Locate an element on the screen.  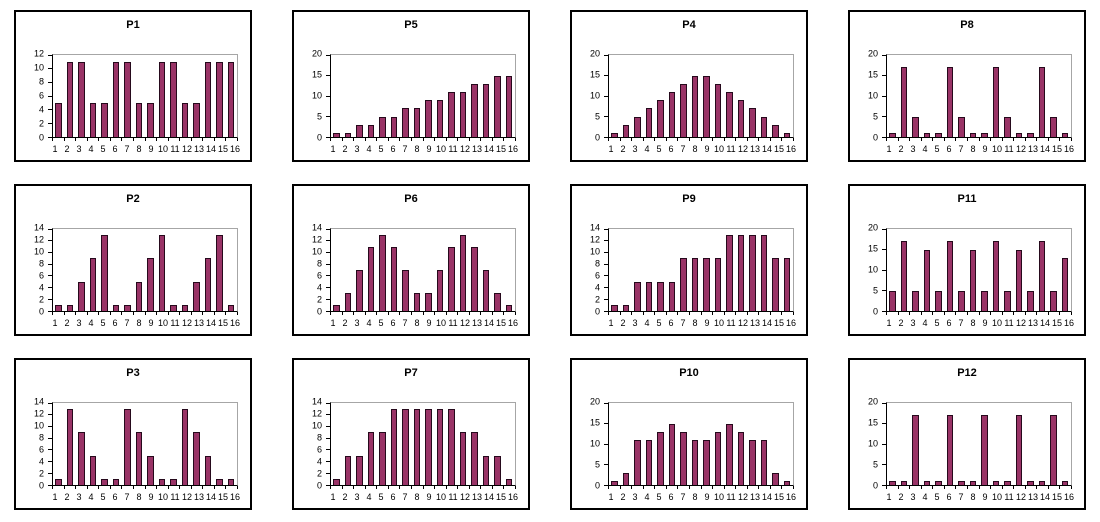
y-tick-label: 20 is located at coordinates (594, 401).